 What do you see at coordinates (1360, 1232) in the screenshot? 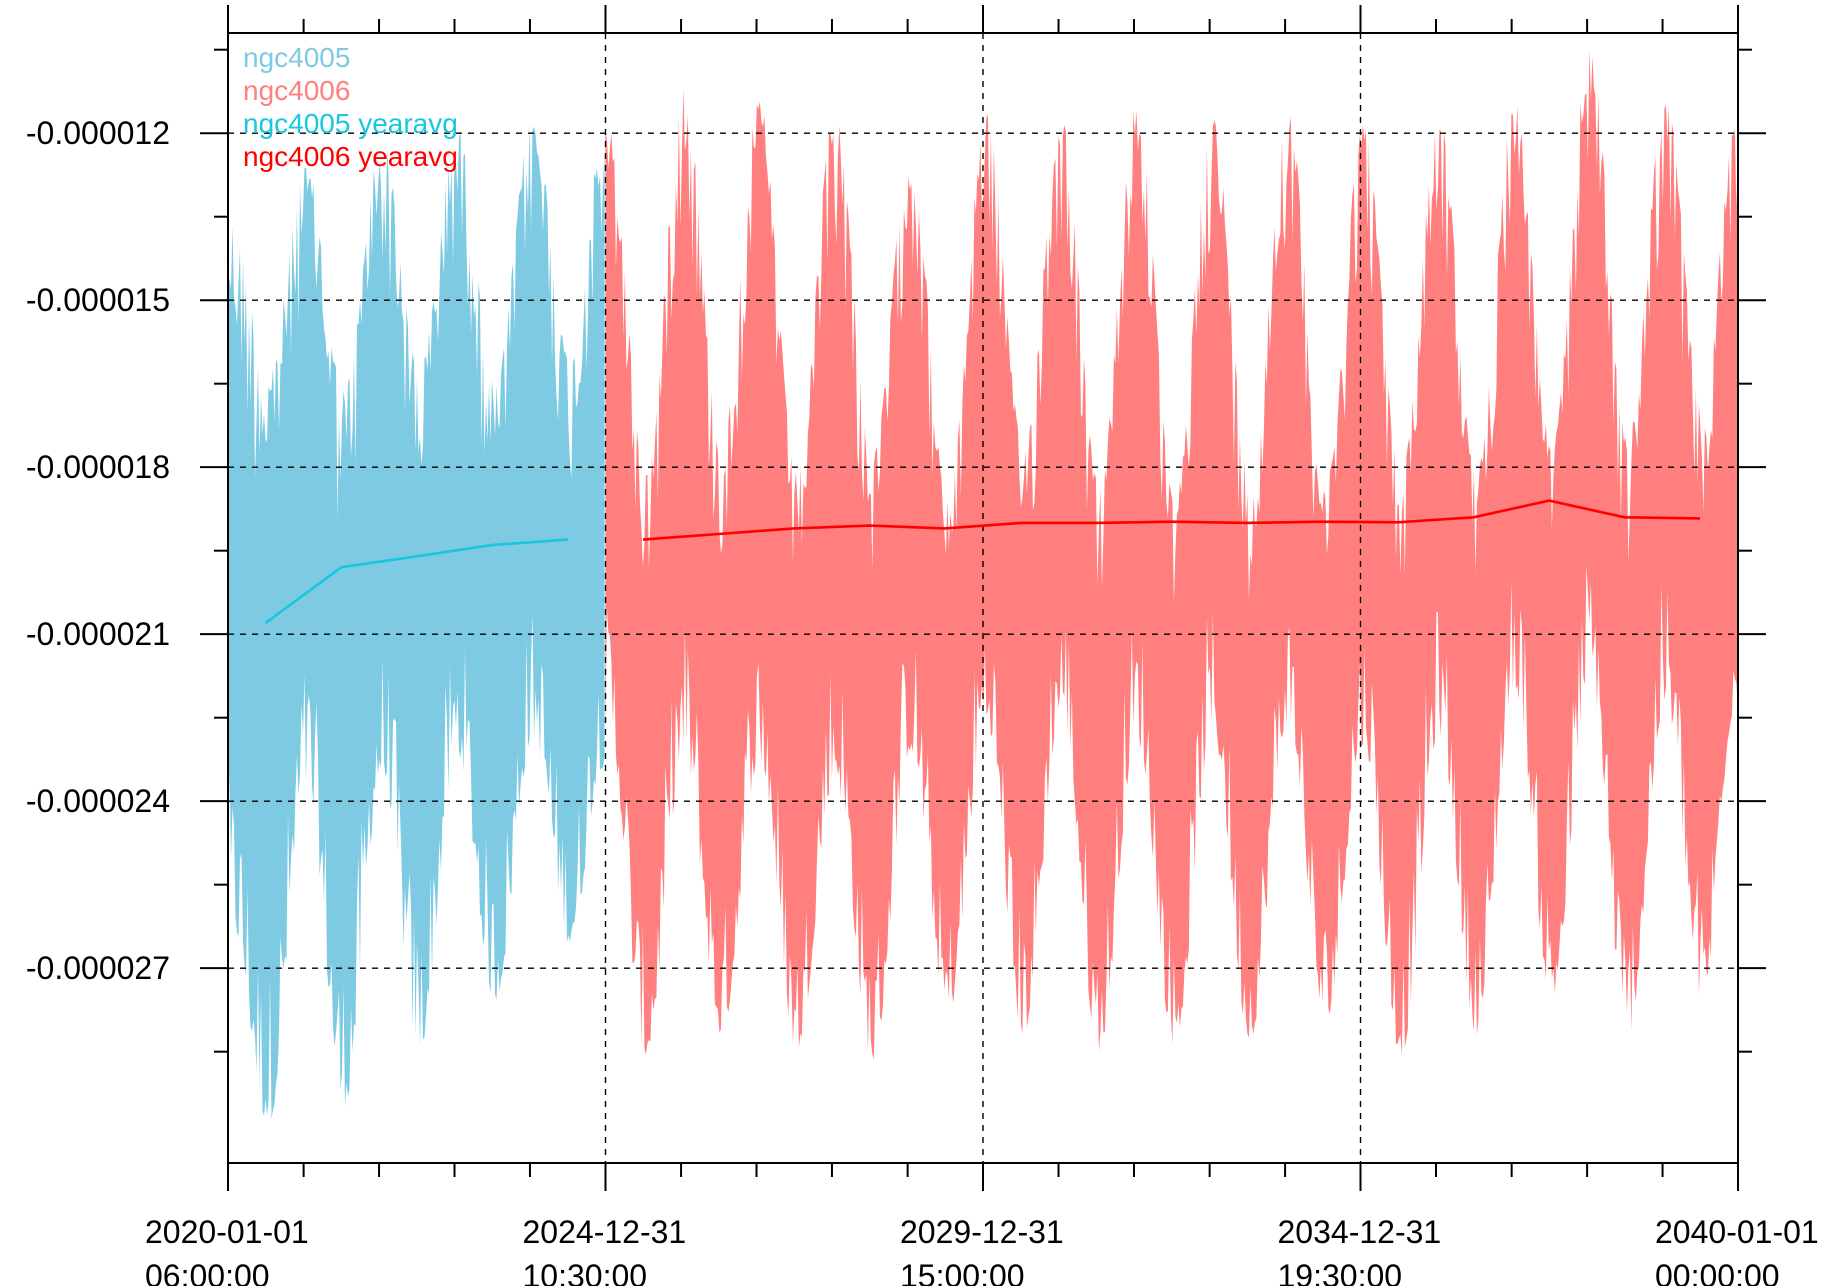
I see `x-tick-label-date: 2034-12-31` at bounding box center [1360, 1232].